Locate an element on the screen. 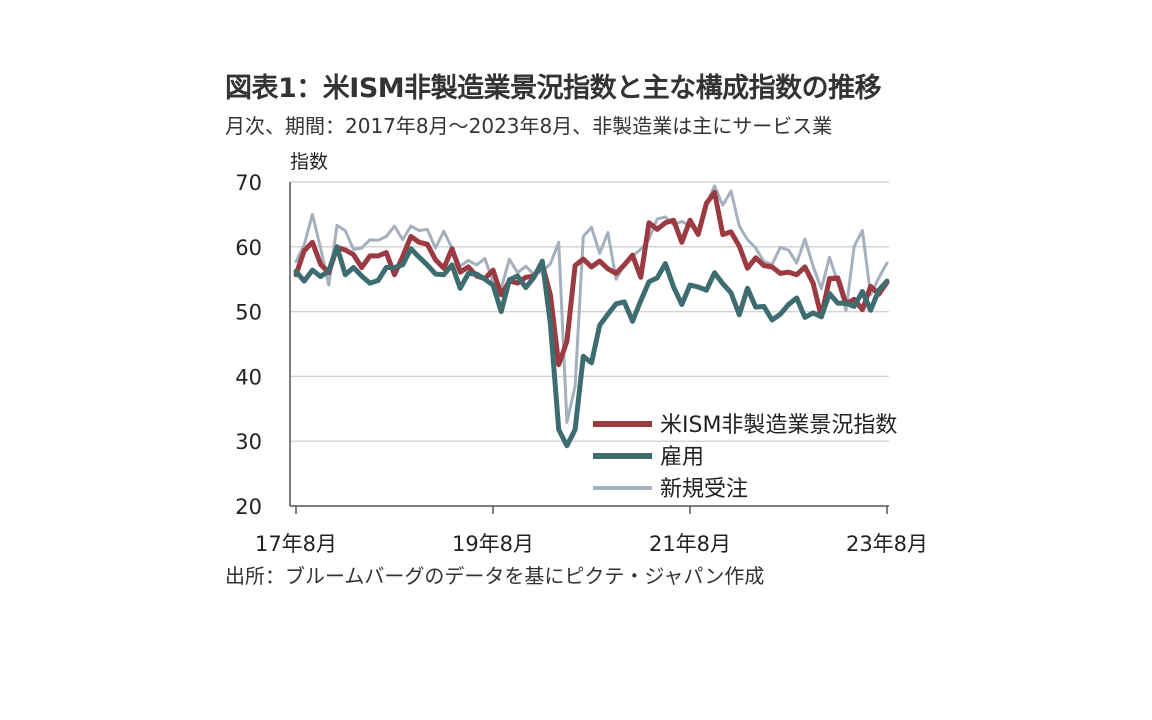 This screenshot has height=720, width=1152. y-tick-label: 50 is located at coordinates (248, 313).